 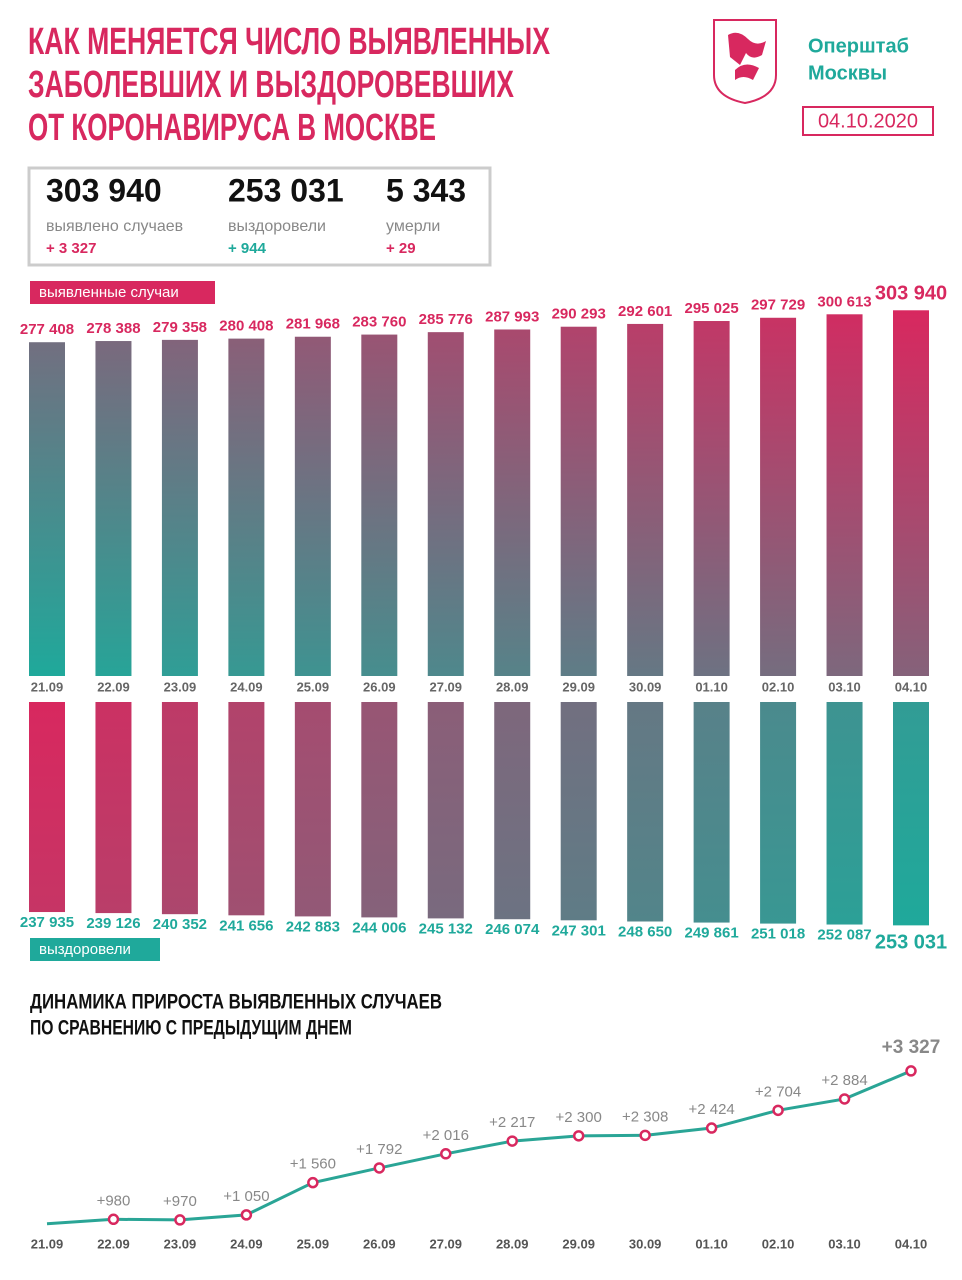 What do you see at coordinates (446, 319) in the screenshot?
I see `value-label: 285 776` at bounding box center [446, 319].